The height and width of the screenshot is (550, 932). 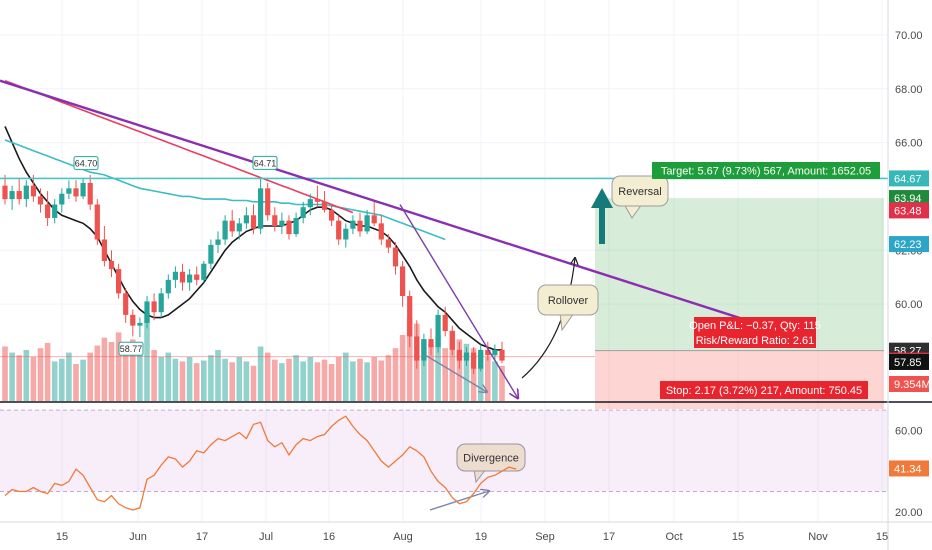 I want to click on stop-zone, so click(x=739, y=380).